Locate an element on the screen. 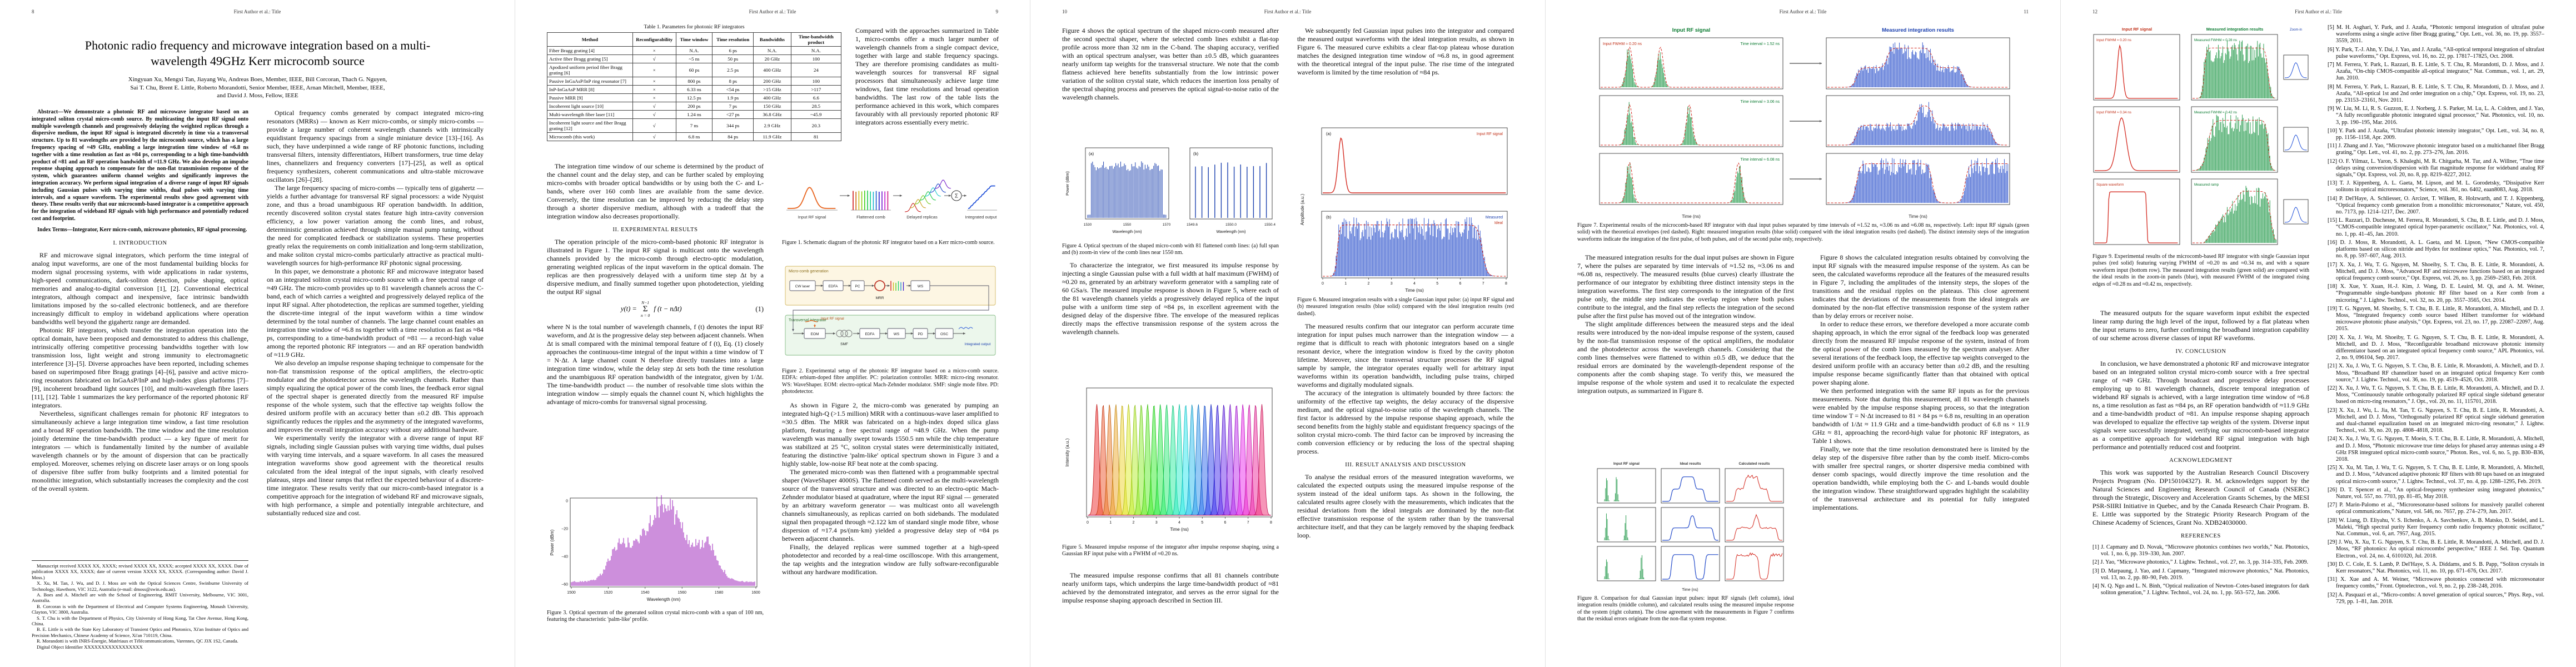 The image size is (2576, 667). table-cell: × is located at coordinates (654, 81).